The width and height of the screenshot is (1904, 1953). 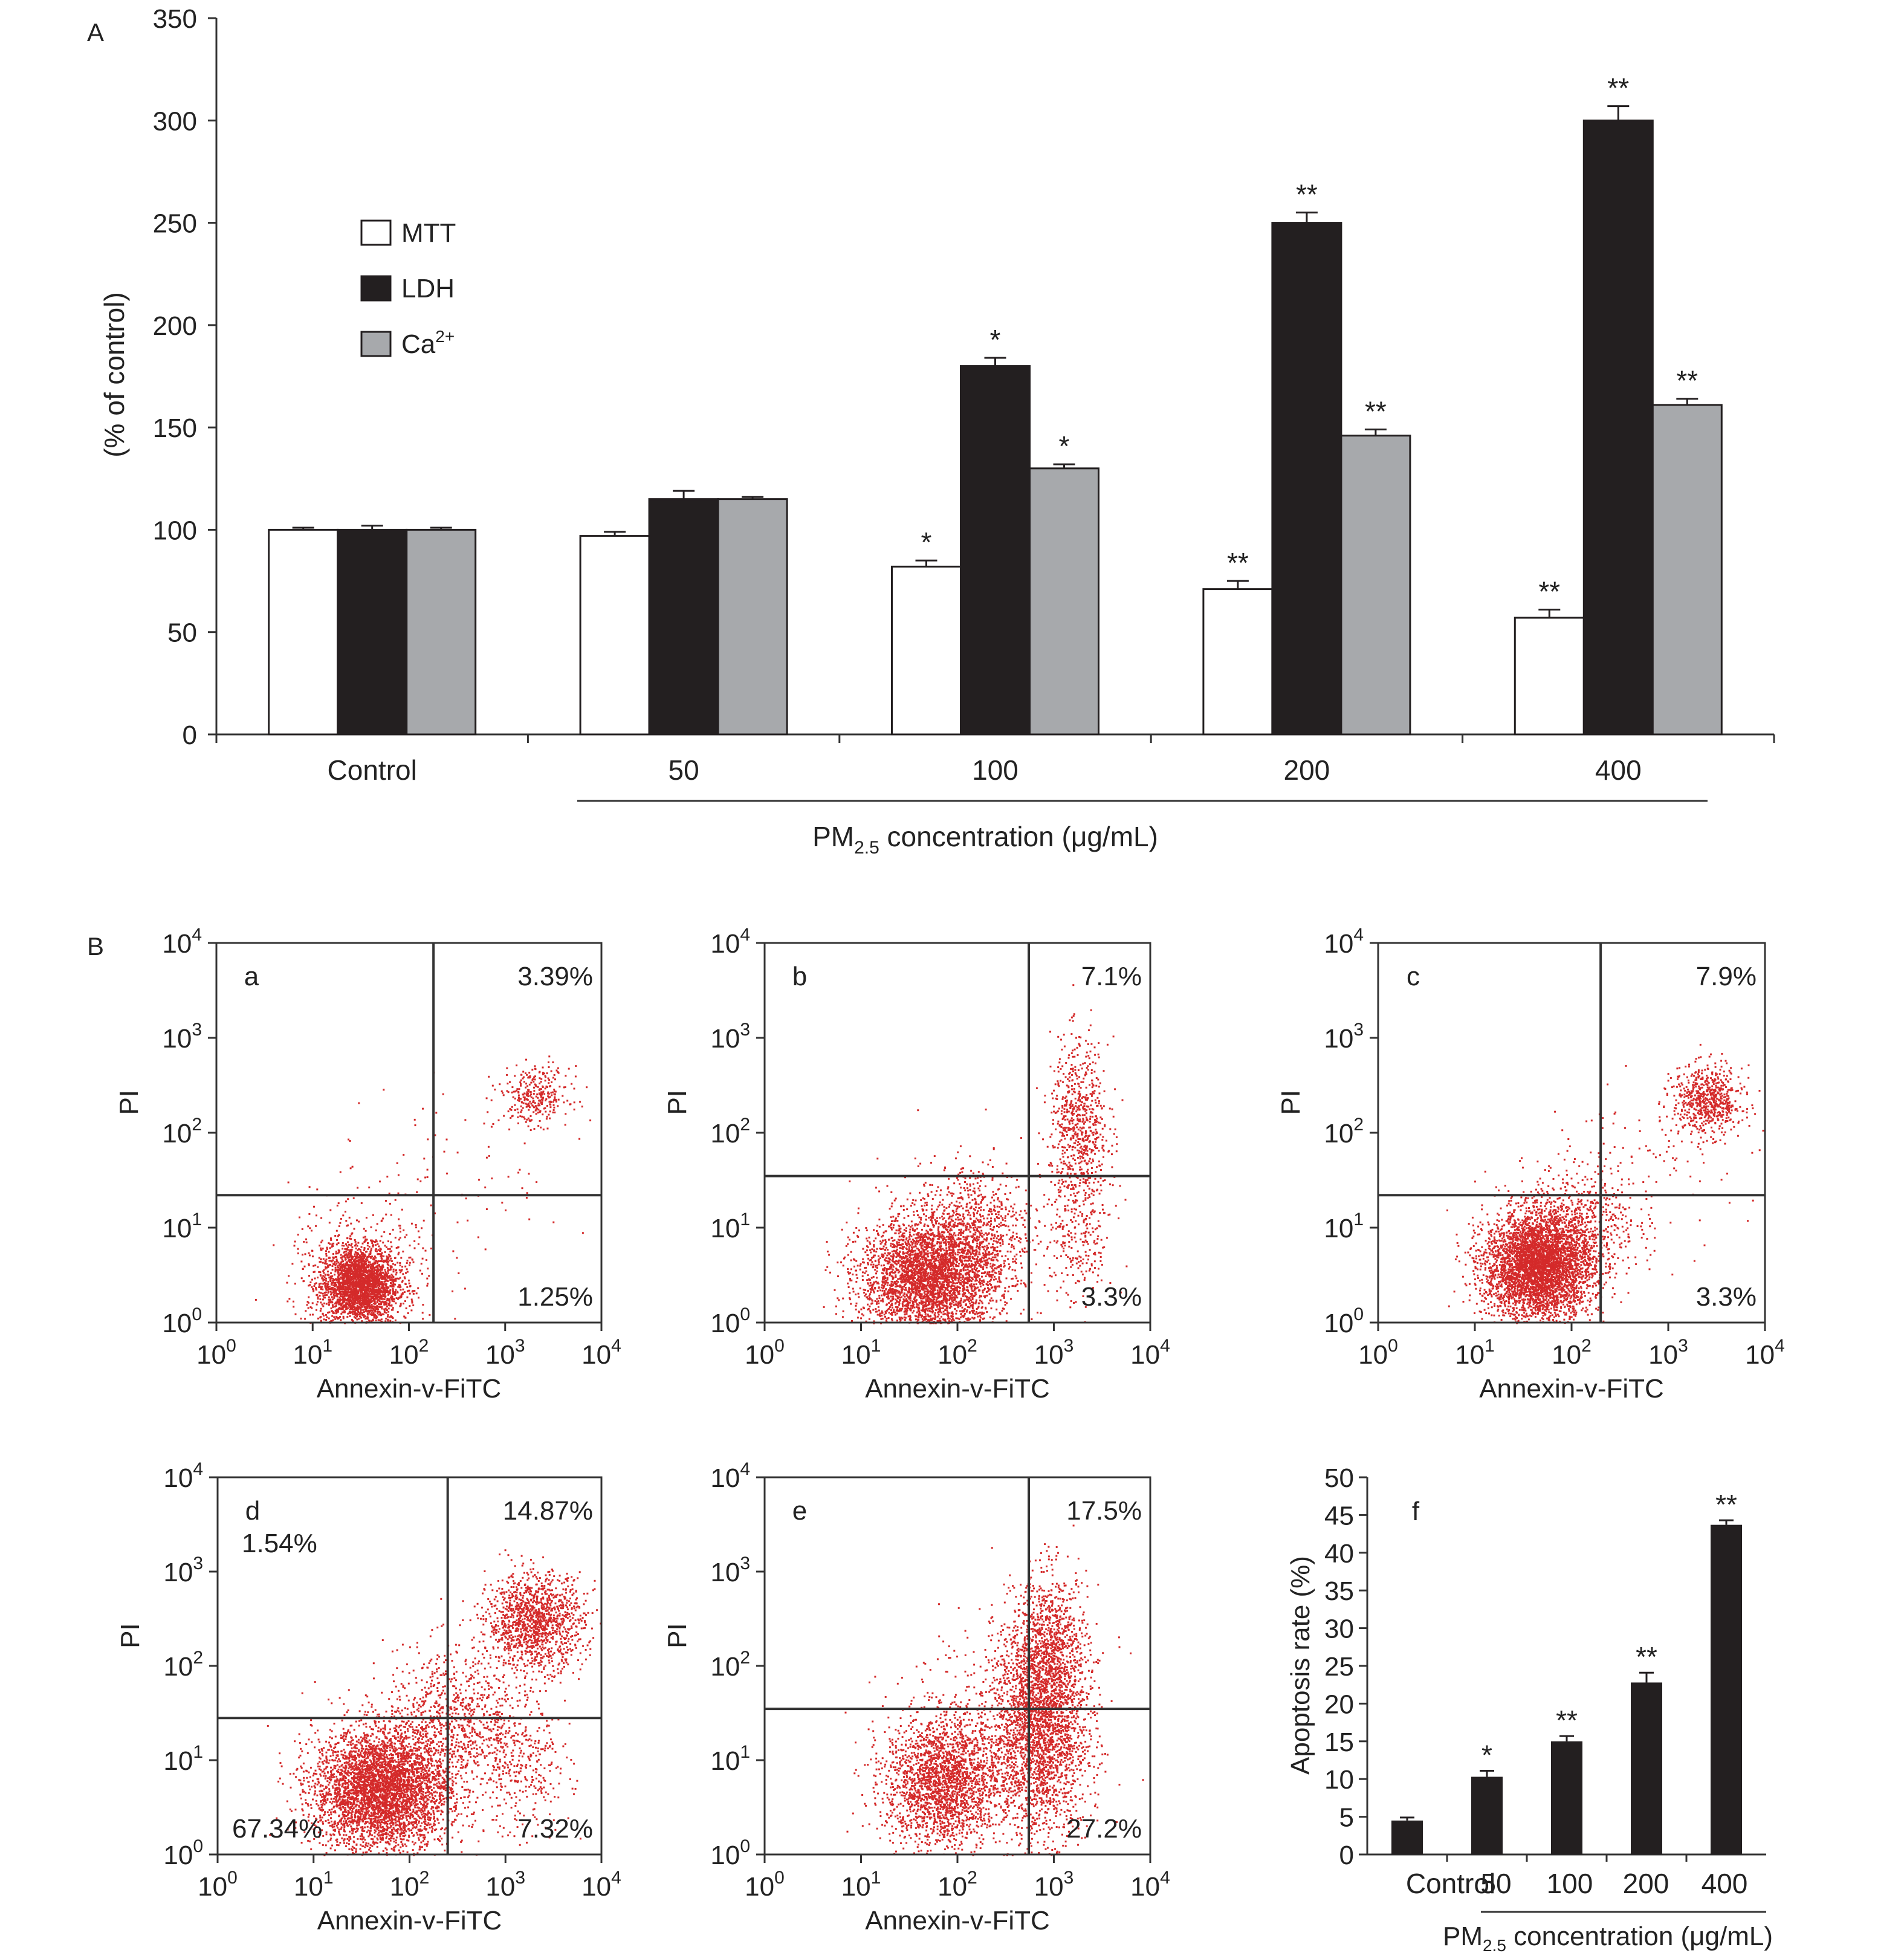 I want to click on legend-swatch, so click(x=376, y=344).